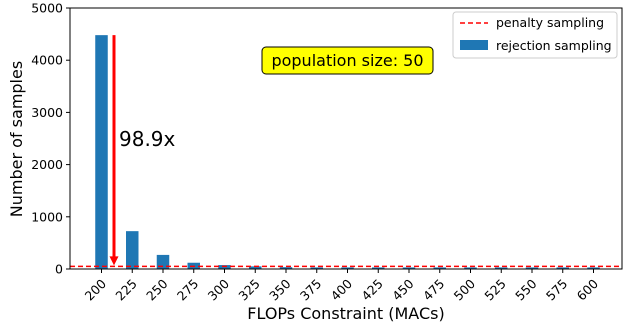 The width and height of the screenshot is (623, 325). Describe the element at coordinates (114, 261) in the screenshot. I see `arrow-head` at that location.